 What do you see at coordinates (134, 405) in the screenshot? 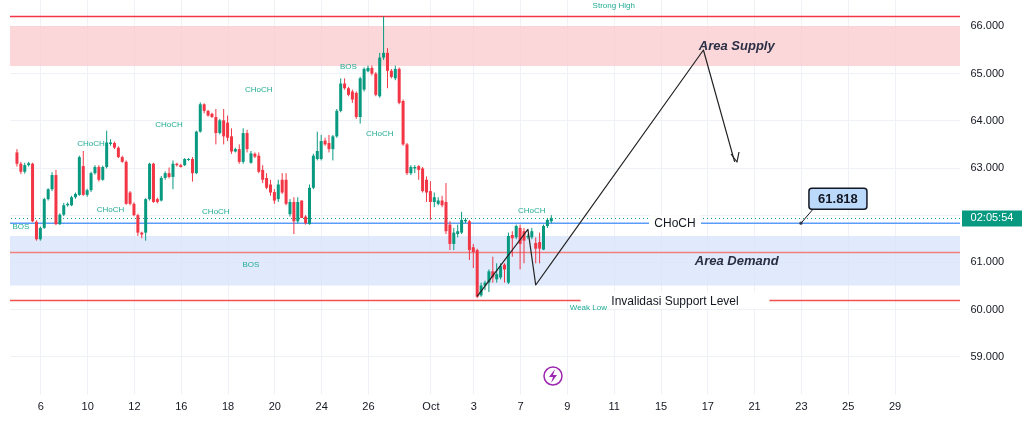
I see `x-tick-label: 12` at bounding box center [134, 405].